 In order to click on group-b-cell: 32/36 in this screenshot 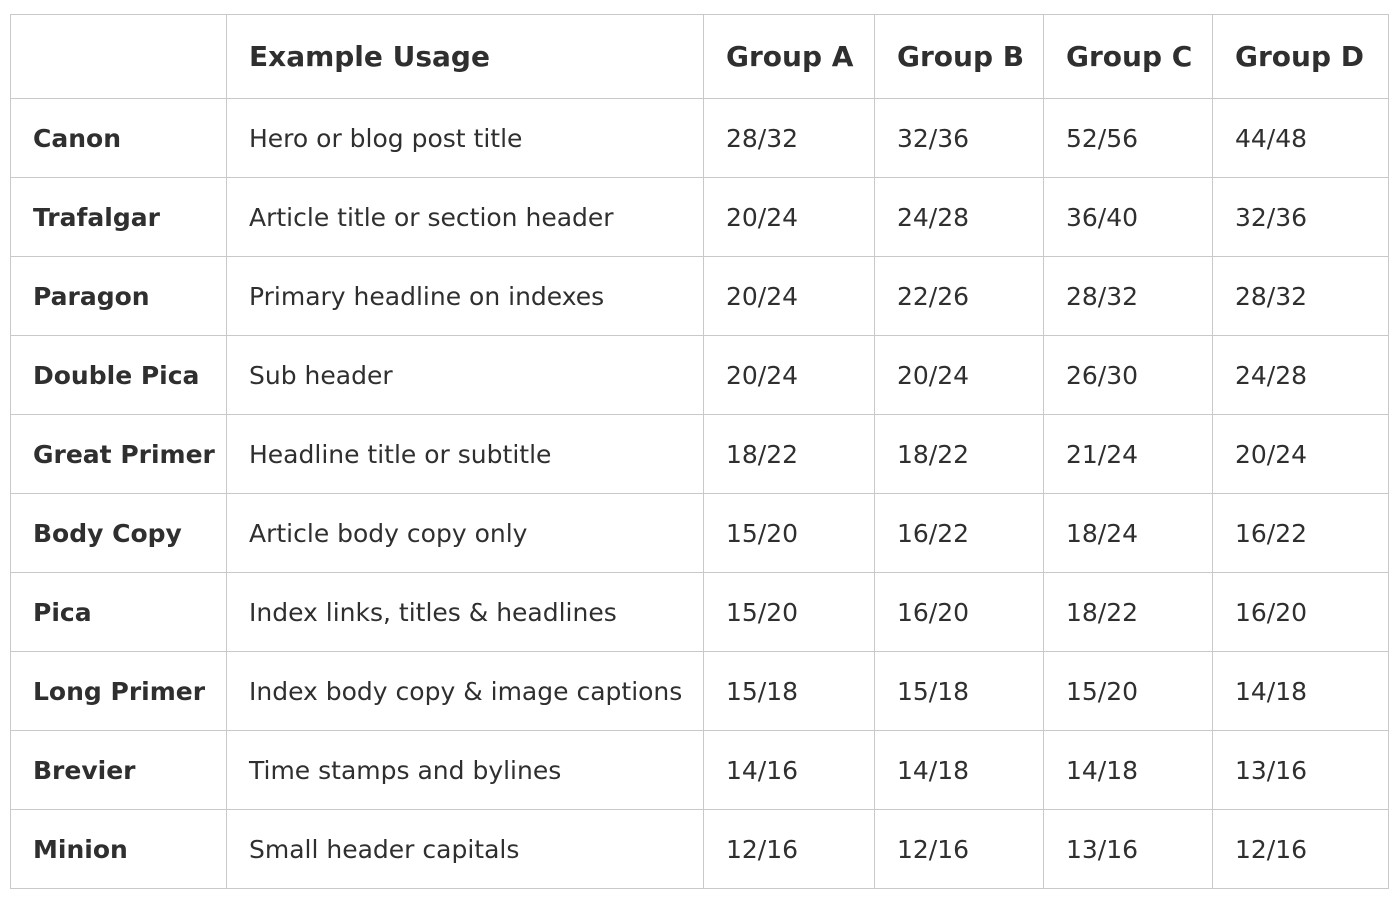, I will do `click(959, 138)`.